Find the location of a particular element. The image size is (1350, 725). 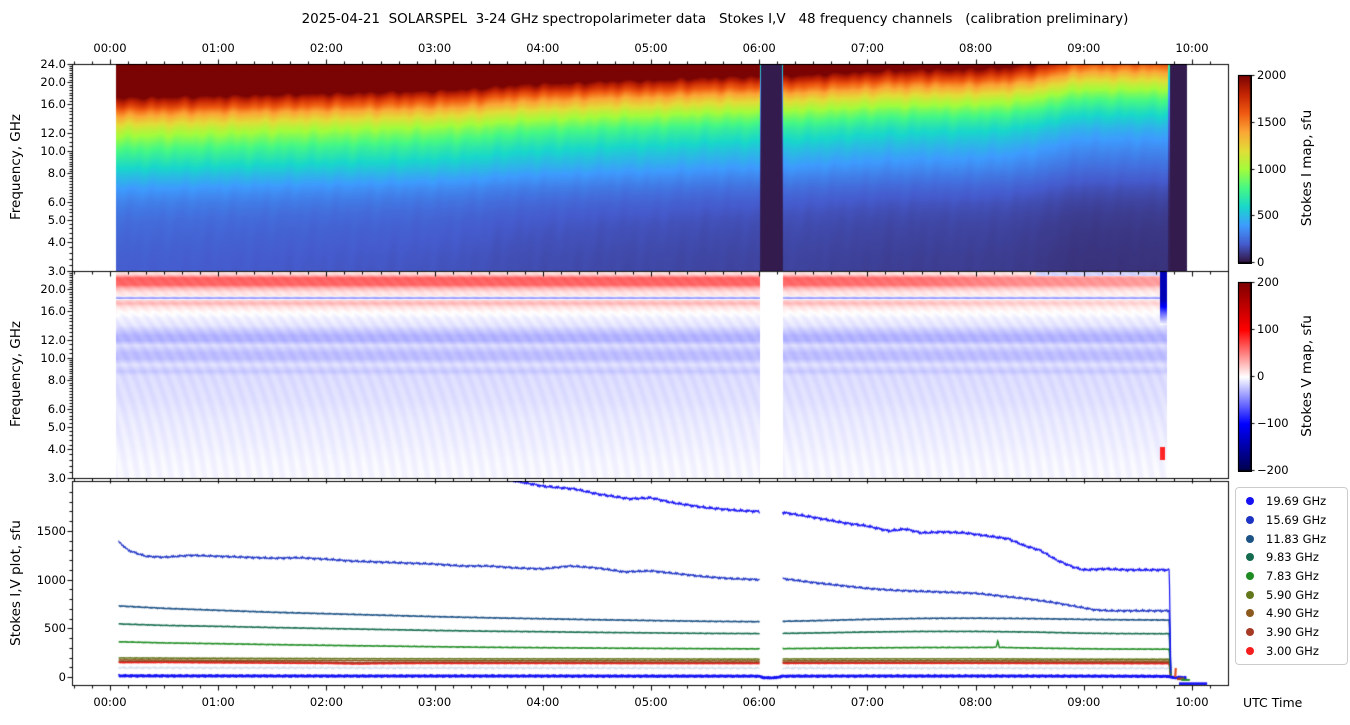

flux-tick-label: 1500 is located at coordinates (51, 530).